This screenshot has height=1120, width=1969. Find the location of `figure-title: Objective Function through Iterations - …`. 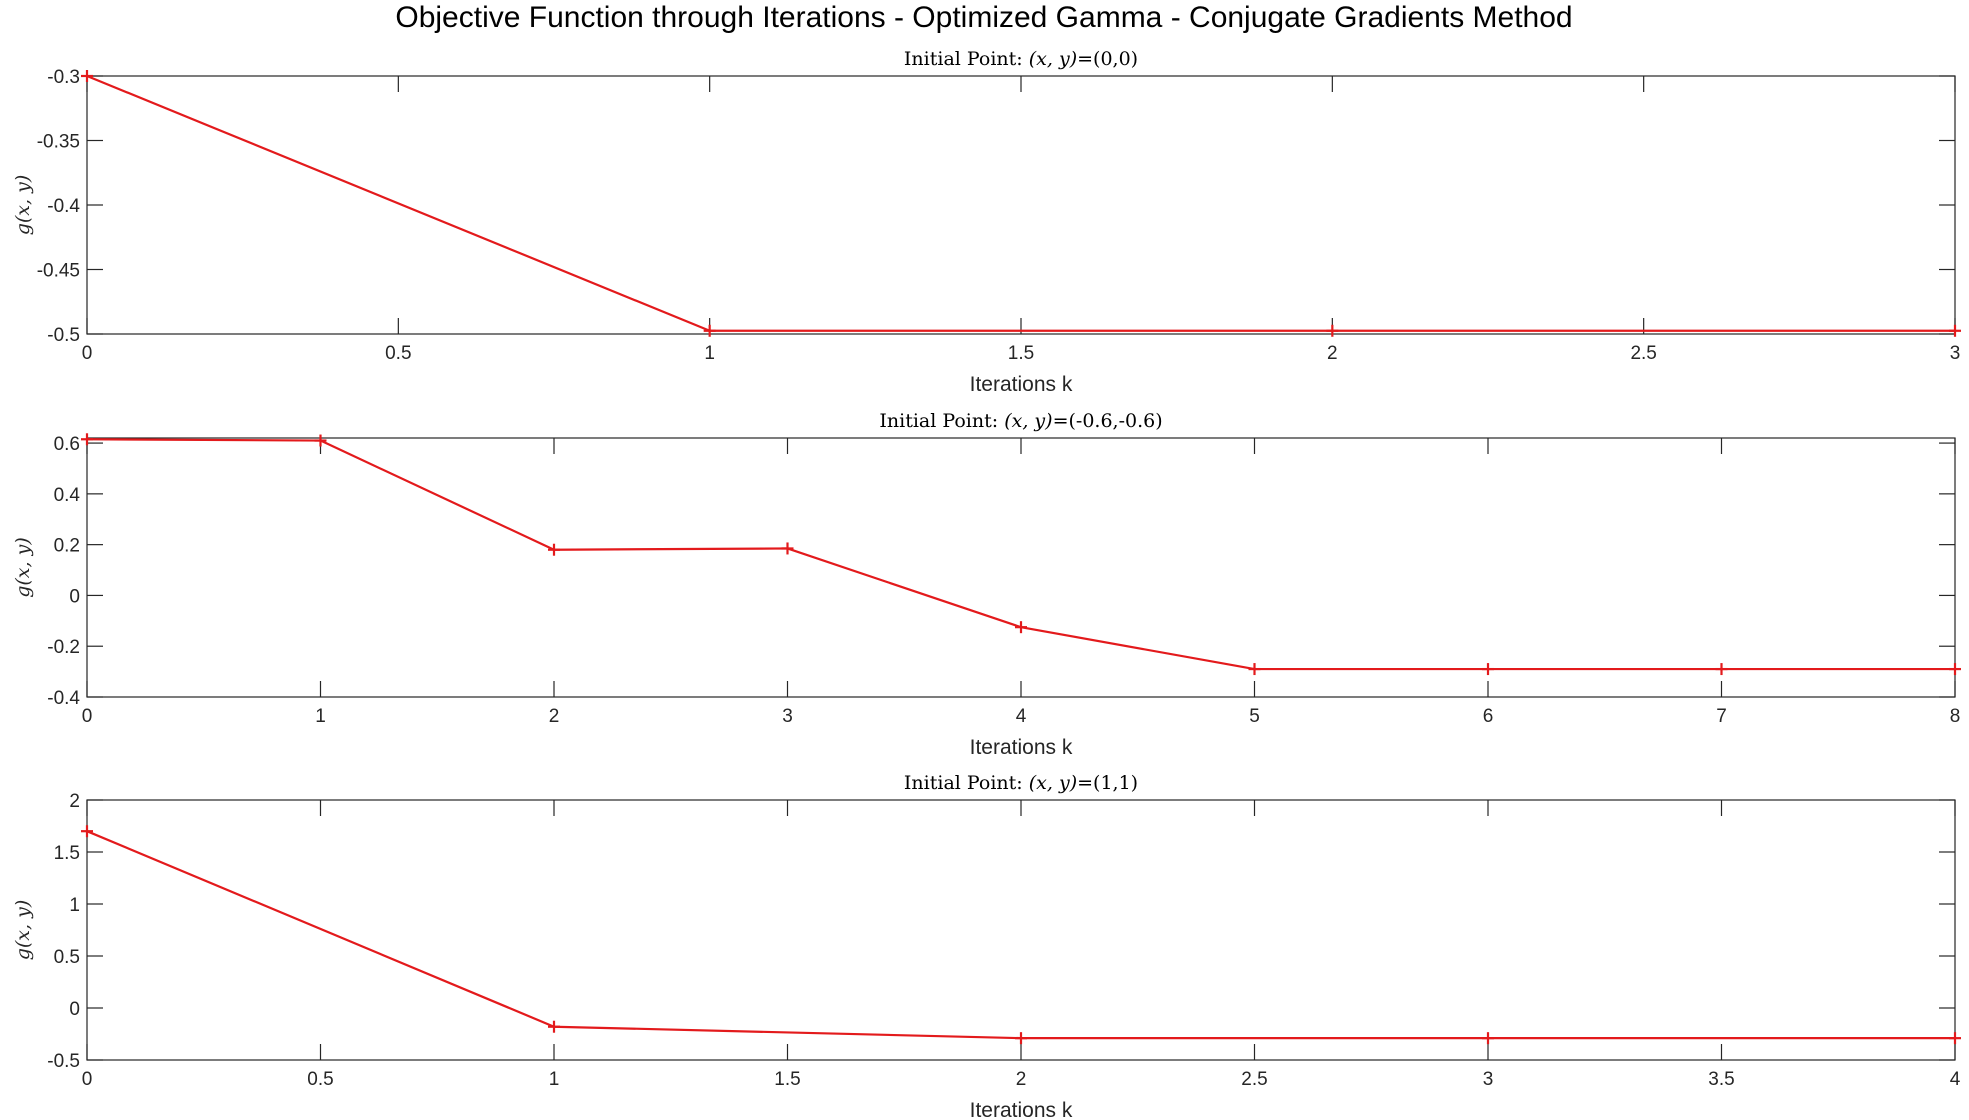

figure-title: Objective Function through Iterations - … is located at coordinates (983, 17).